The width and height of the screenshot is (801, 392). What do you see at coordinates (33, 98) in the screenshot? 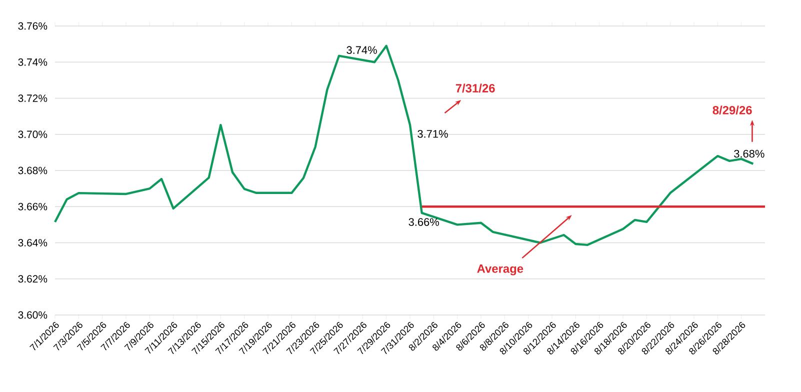
I see `y-tick-label: 3.72%` at bounding box center [33, 98].